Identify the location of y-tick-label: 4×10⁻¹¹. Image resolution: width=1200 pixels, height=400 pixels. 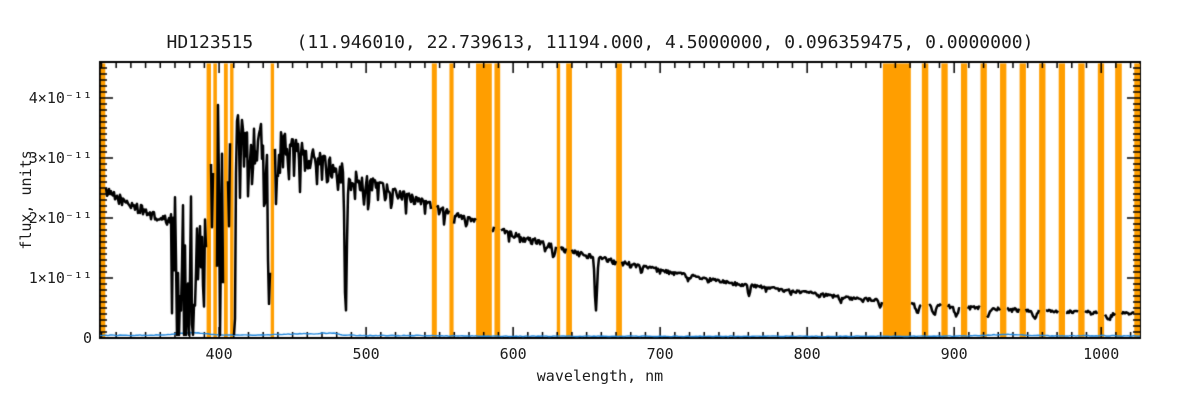
(60, 98).